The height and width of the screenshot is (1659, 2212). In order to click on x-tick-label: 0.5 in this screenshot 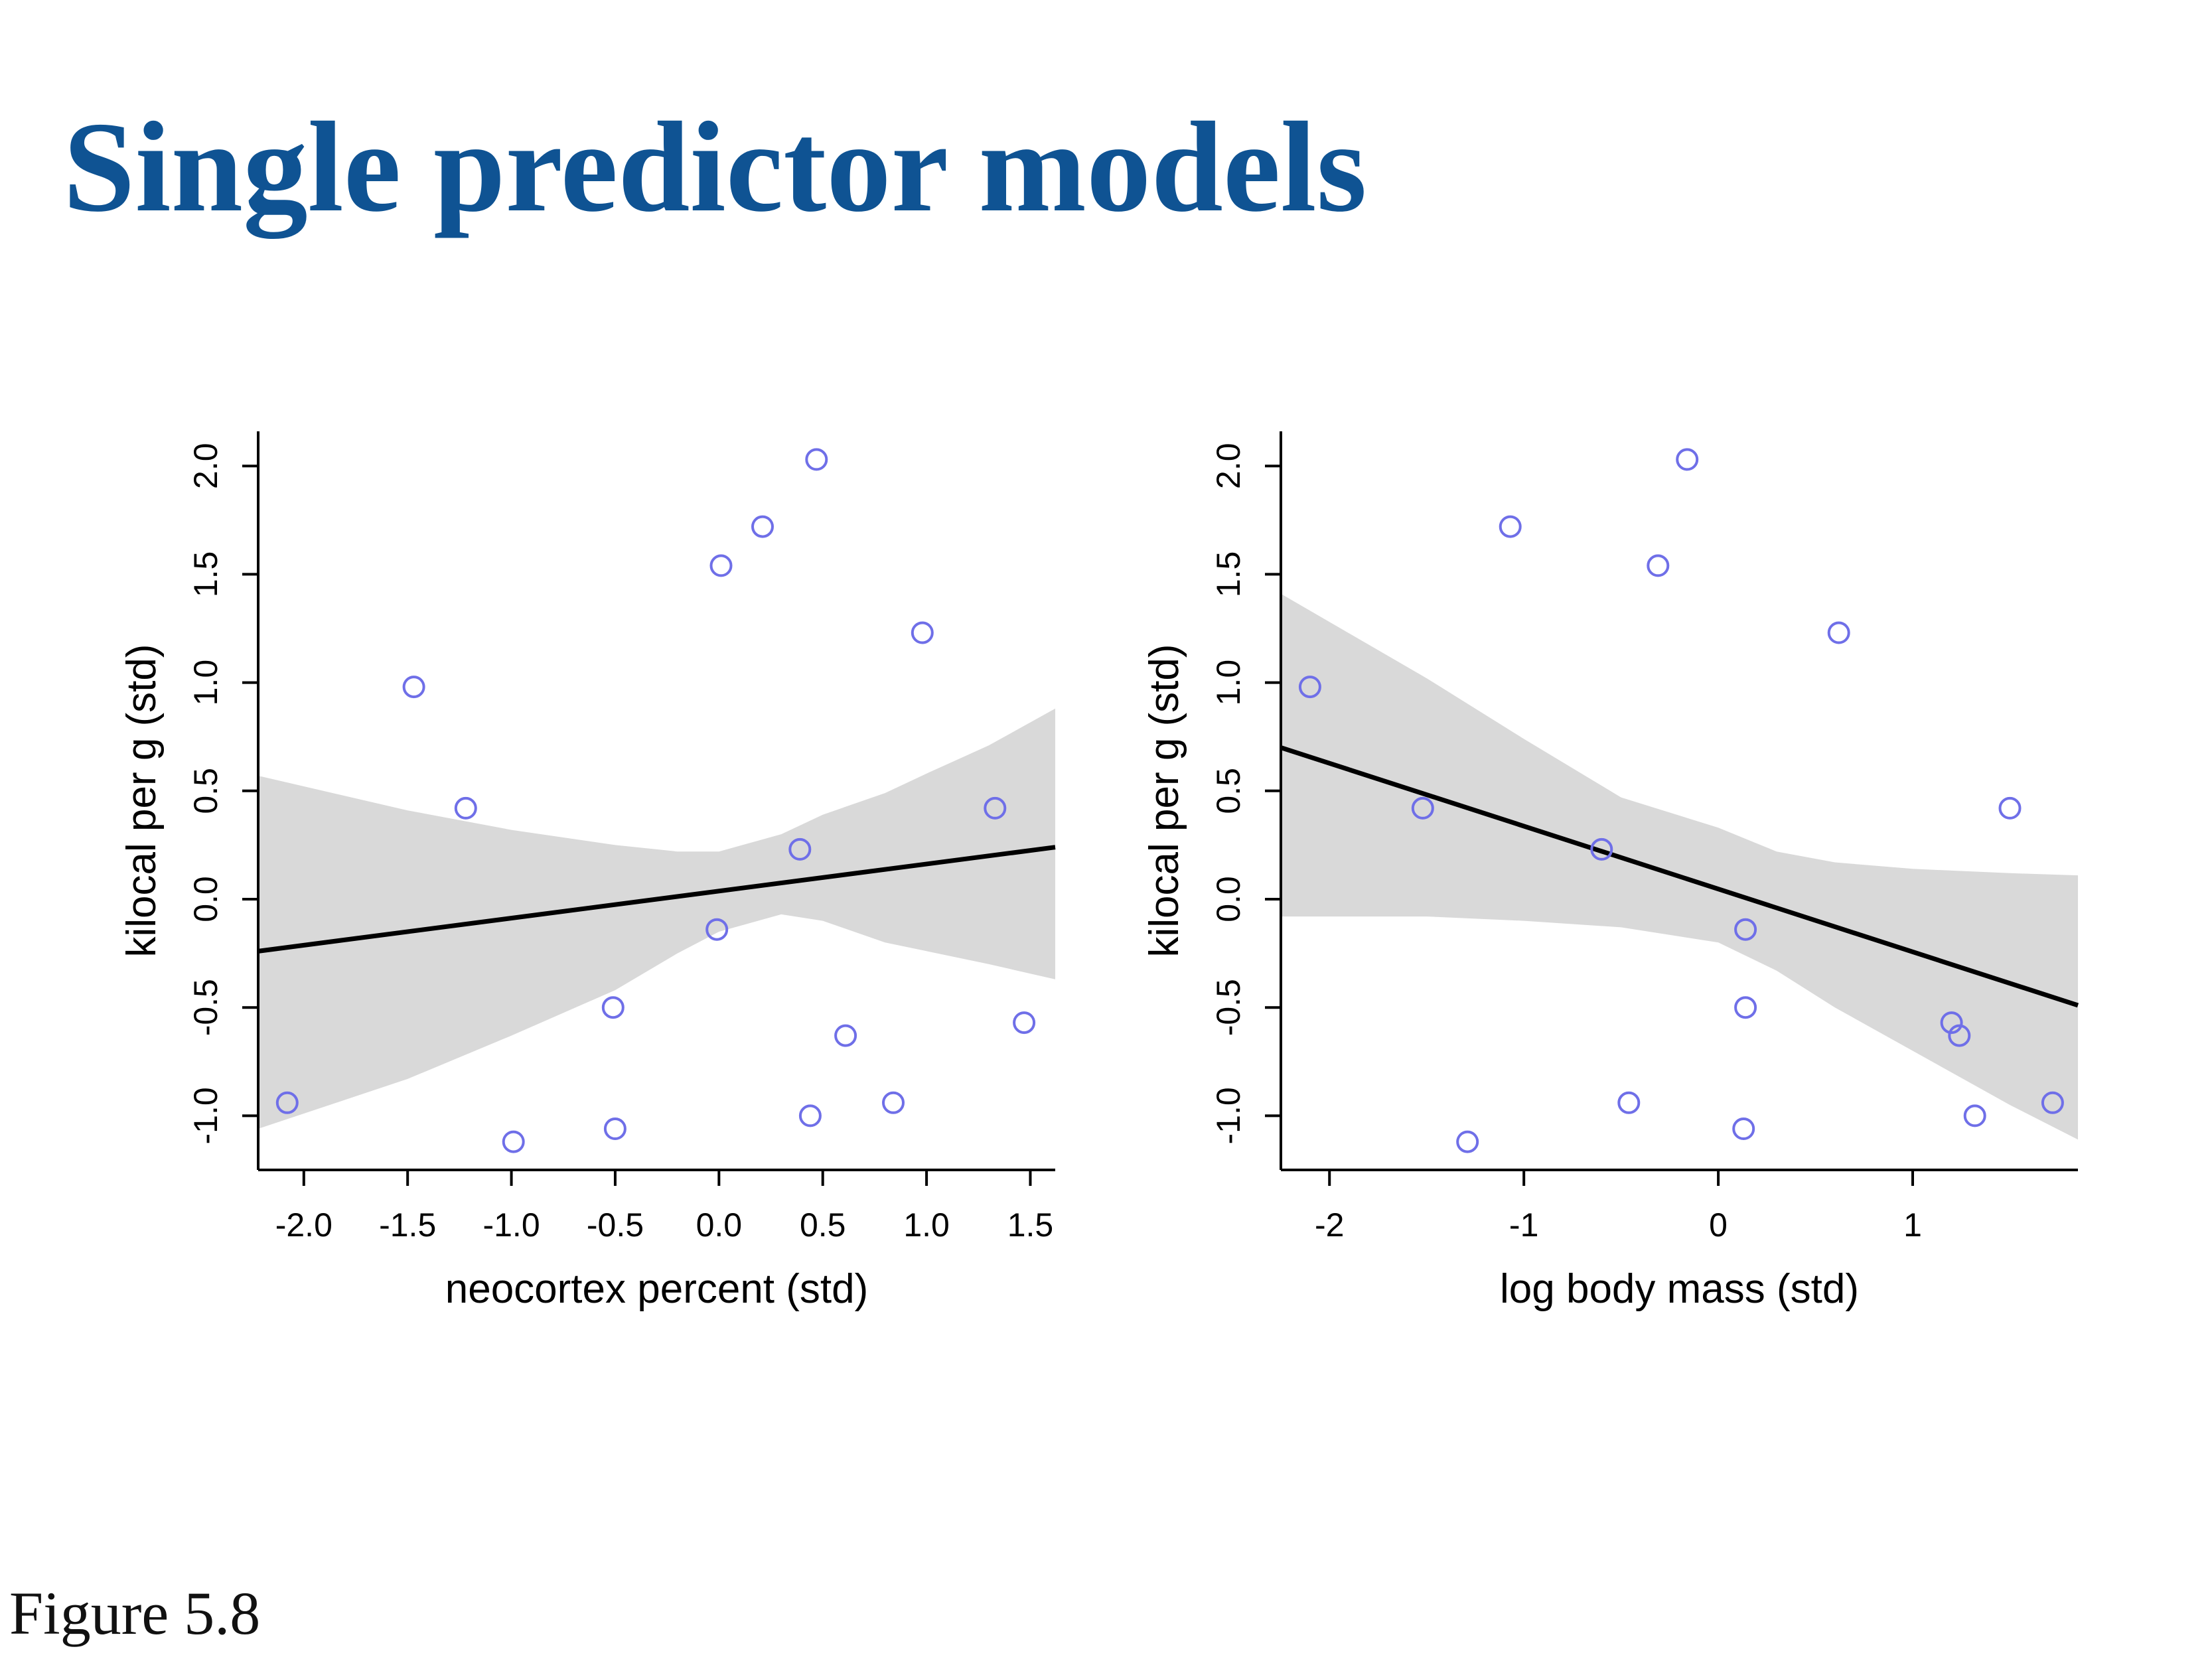, I will do `click(823, 1225)`.